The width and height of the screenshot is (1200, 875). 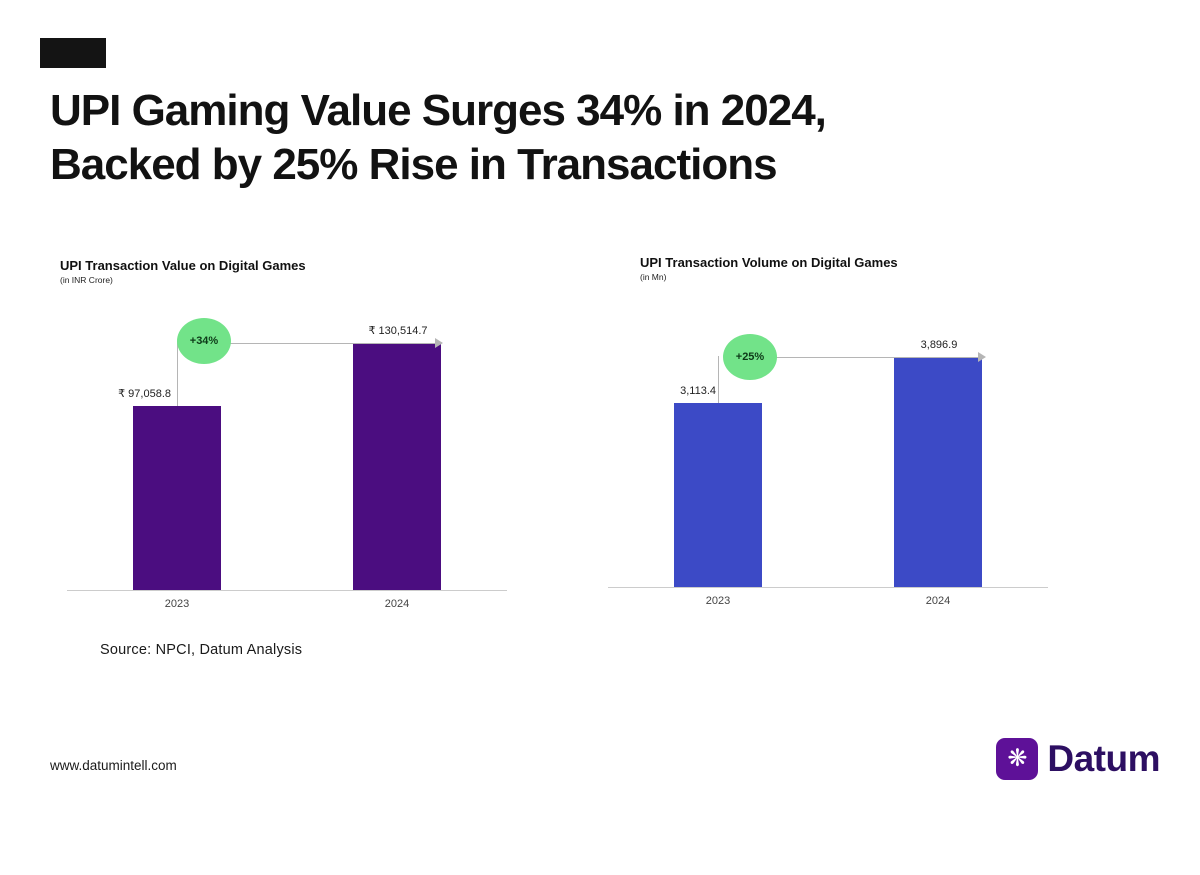 What do you see at coordinates (144, 394) in the screenshot?
I see `value-label-2023: ₹ 97,058.8` at bounding box center [144, 394].